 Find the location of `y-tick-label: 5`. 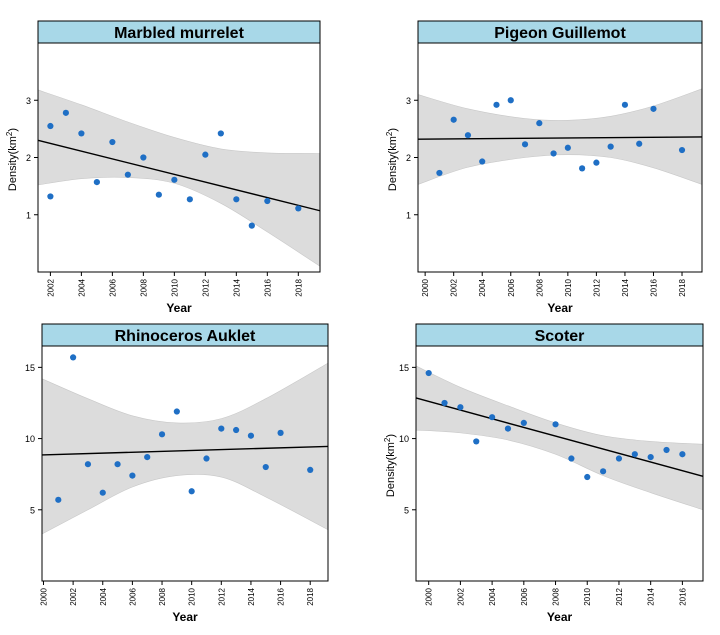

y-tick-label: 5 is located at coordinates (32, 510).